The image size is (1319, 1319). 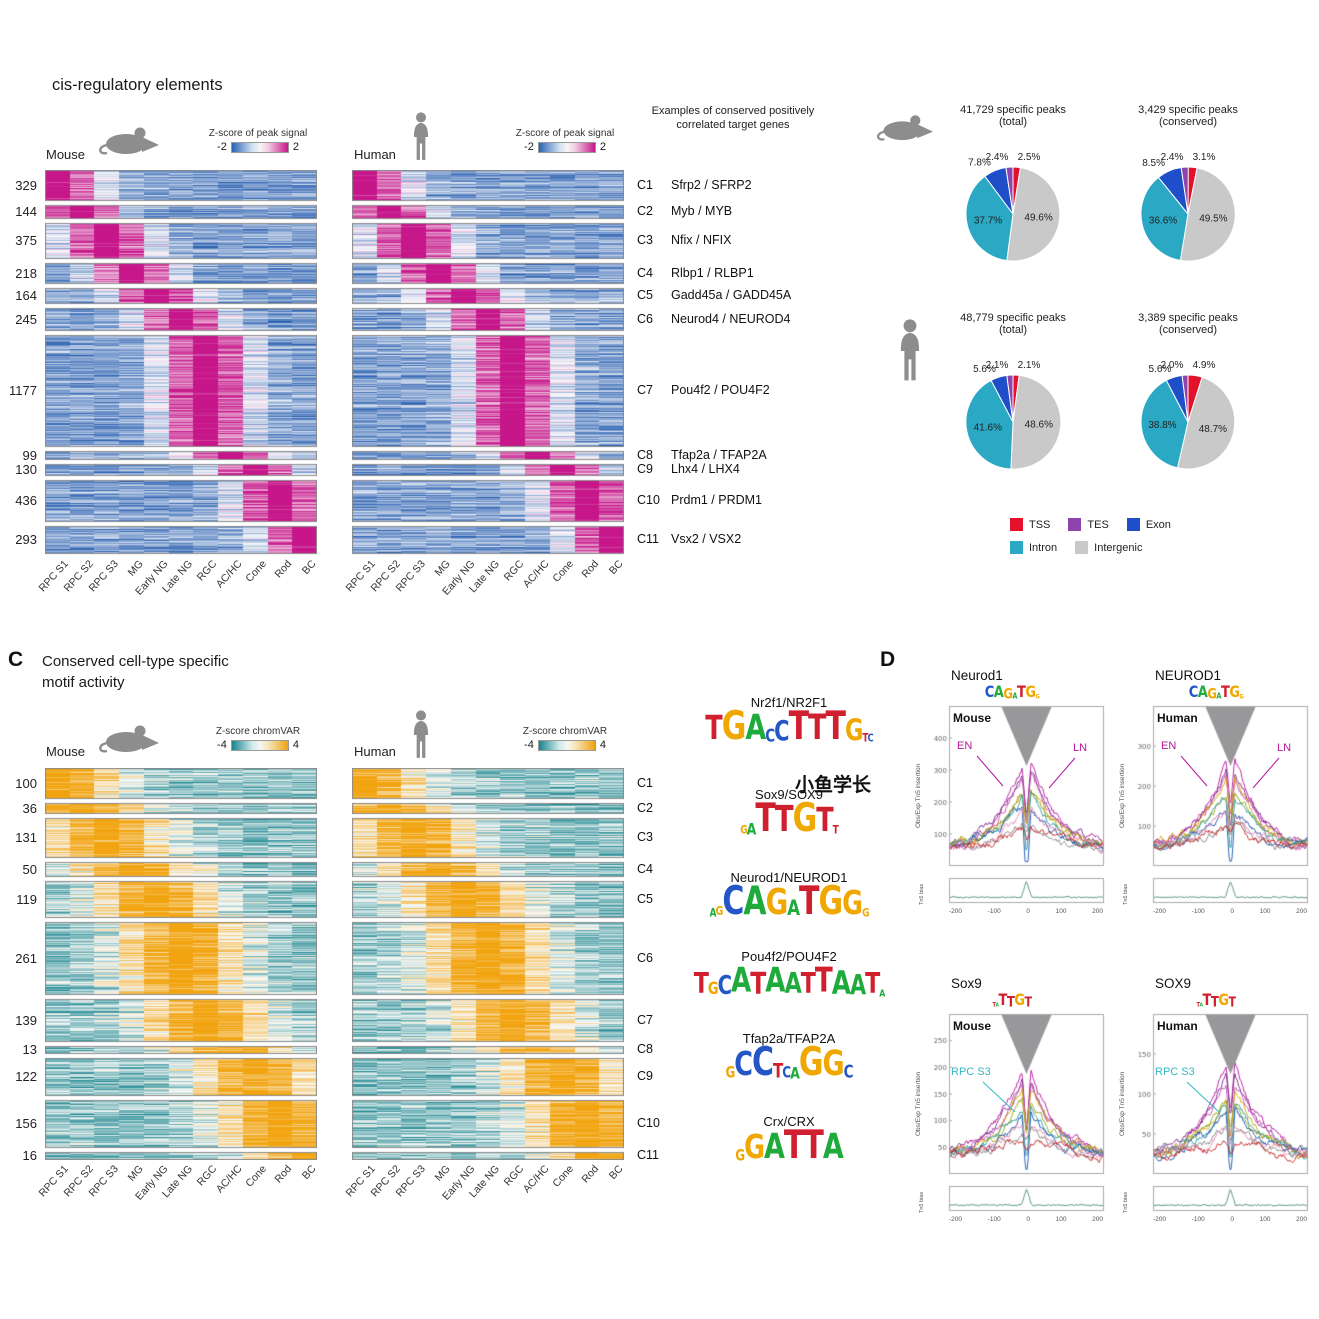 What do you see at coordinates (222, 147) in the screenshot?
I see `colorbar-min: -2` at bounding box center [222, 147].